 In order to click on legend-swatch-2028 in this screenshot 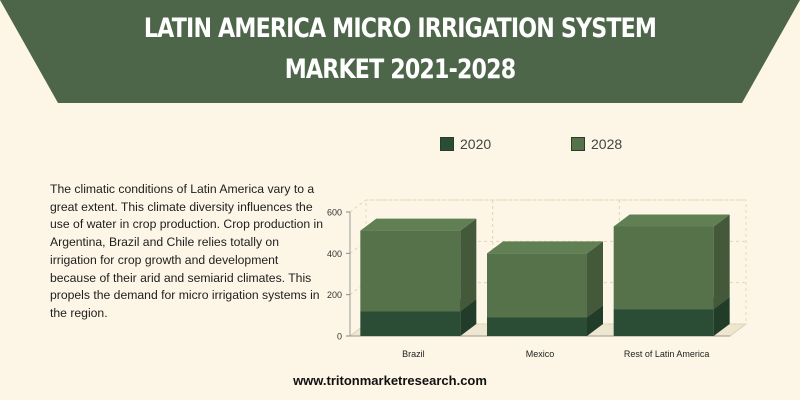, I will do `click(578, 144)`.